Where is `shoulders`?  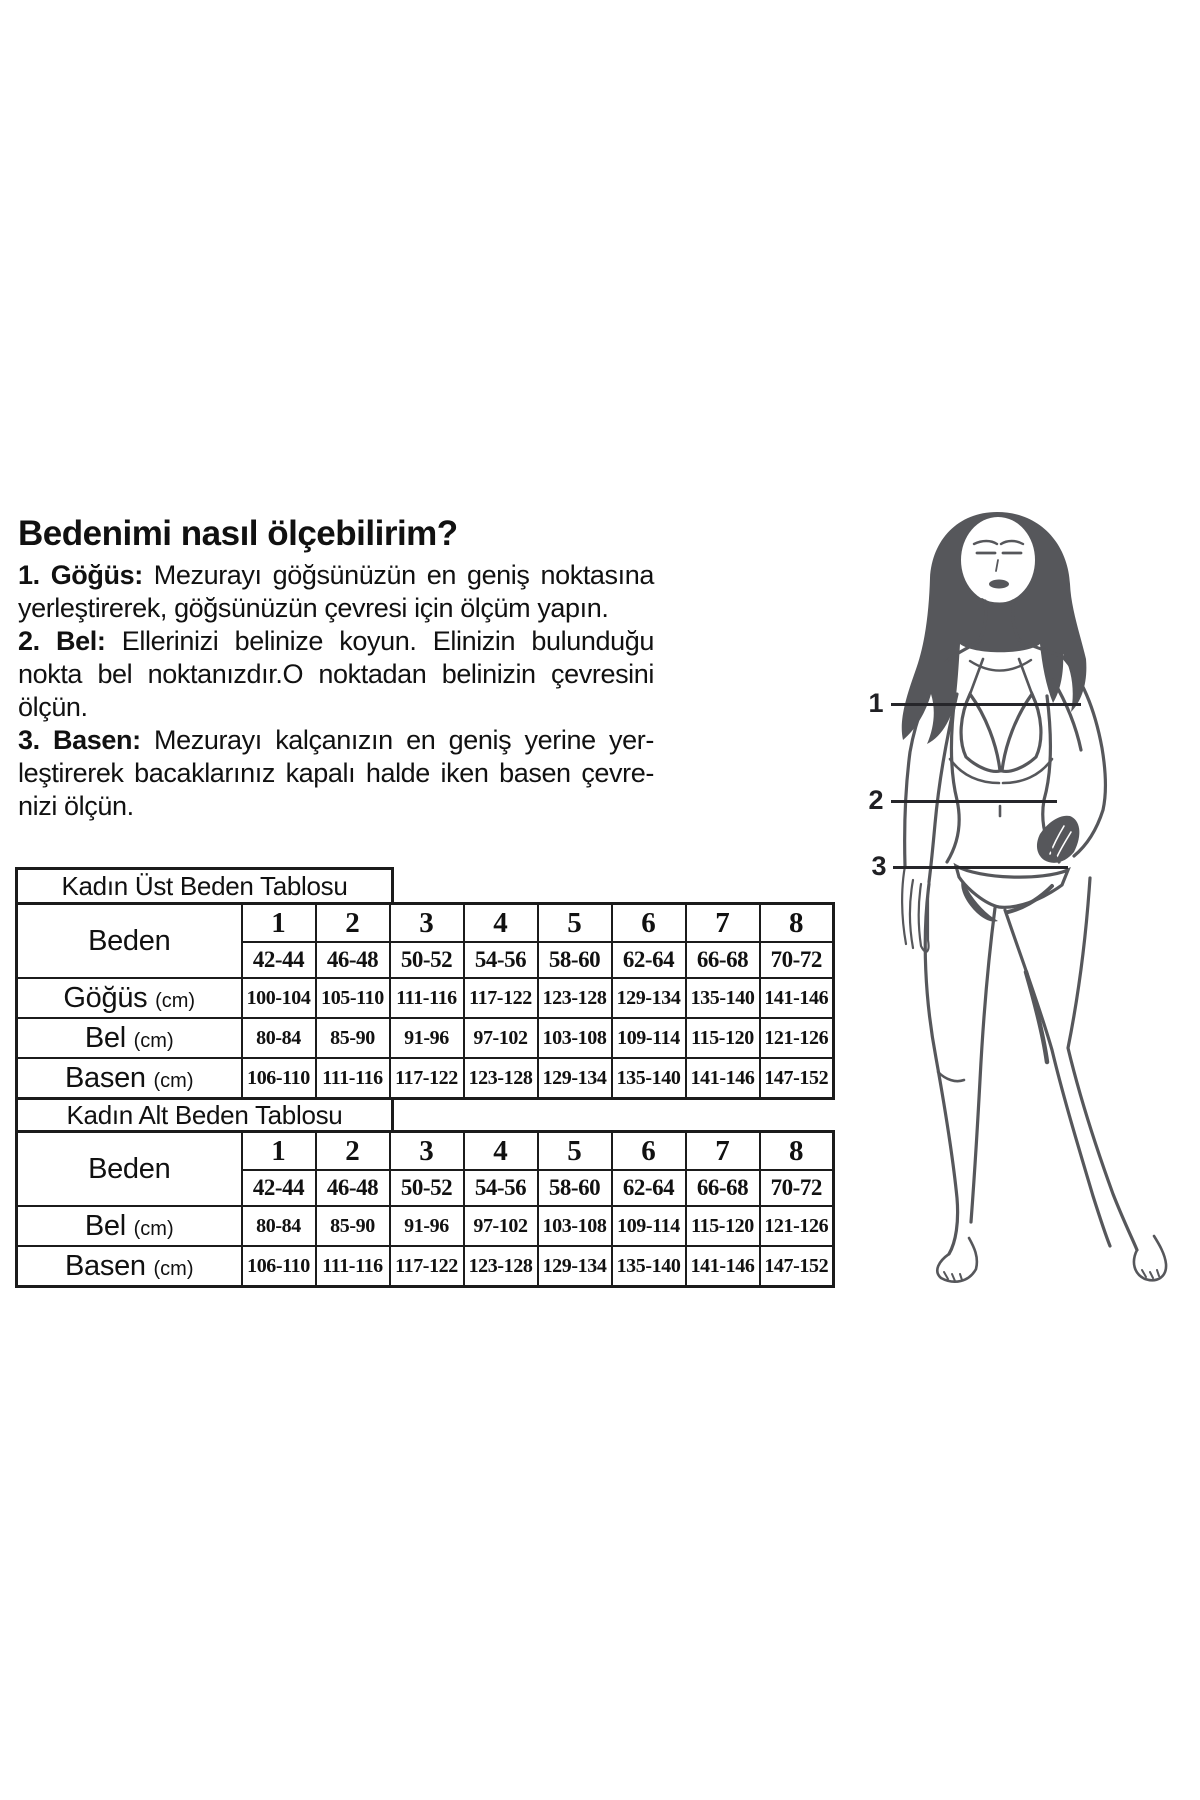
shoulders is located at coordinates (1005, 650).